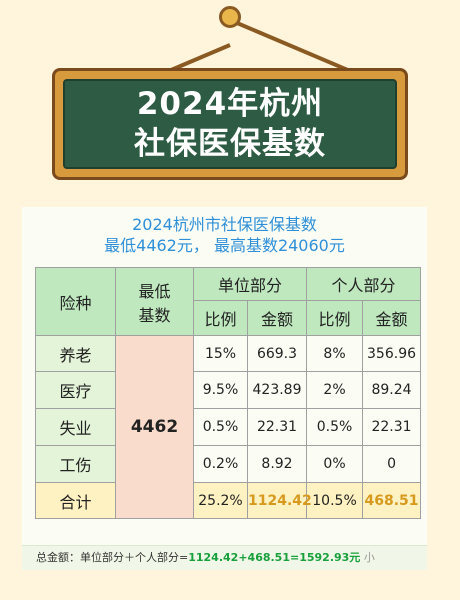  What do you see at coordinates (274, 557) in the screenshot?
I see `total-summary-calc: 1124.42+468.51=1592.93元` at bounding box center [274, 557].